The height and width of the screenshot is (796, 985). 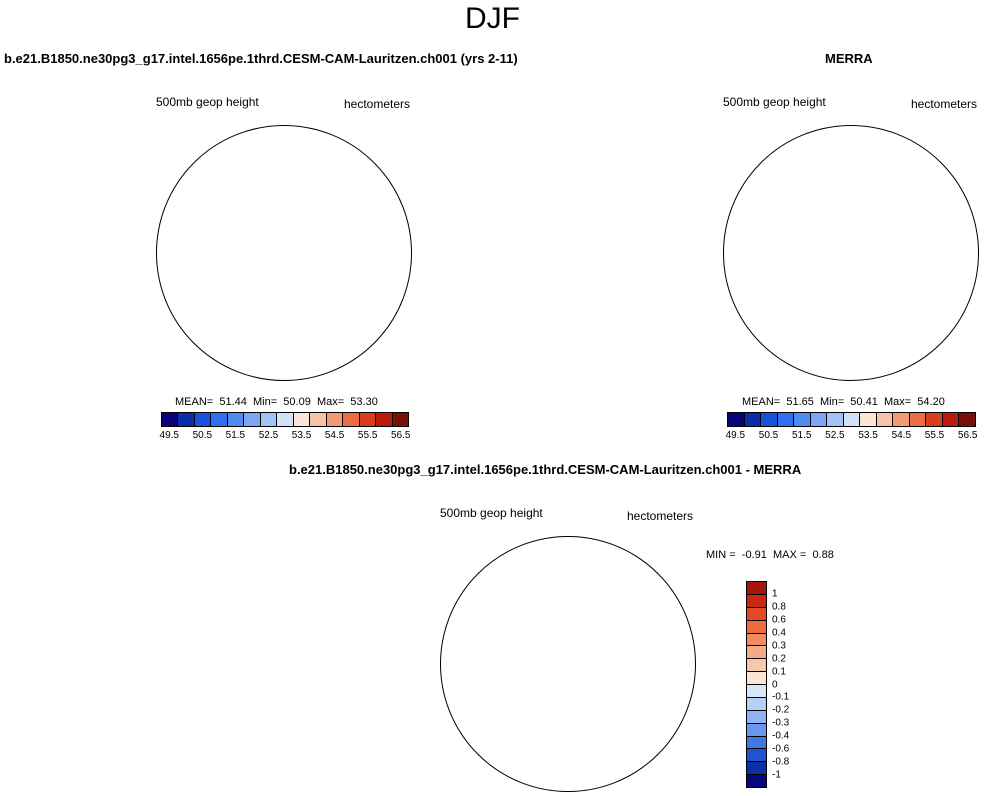 What do you see at coordinates (770, 555) in the screenshot?
I see `stats-diff: MIN = -0.91 MAX = 0.88` at bounding box center [770, 555].